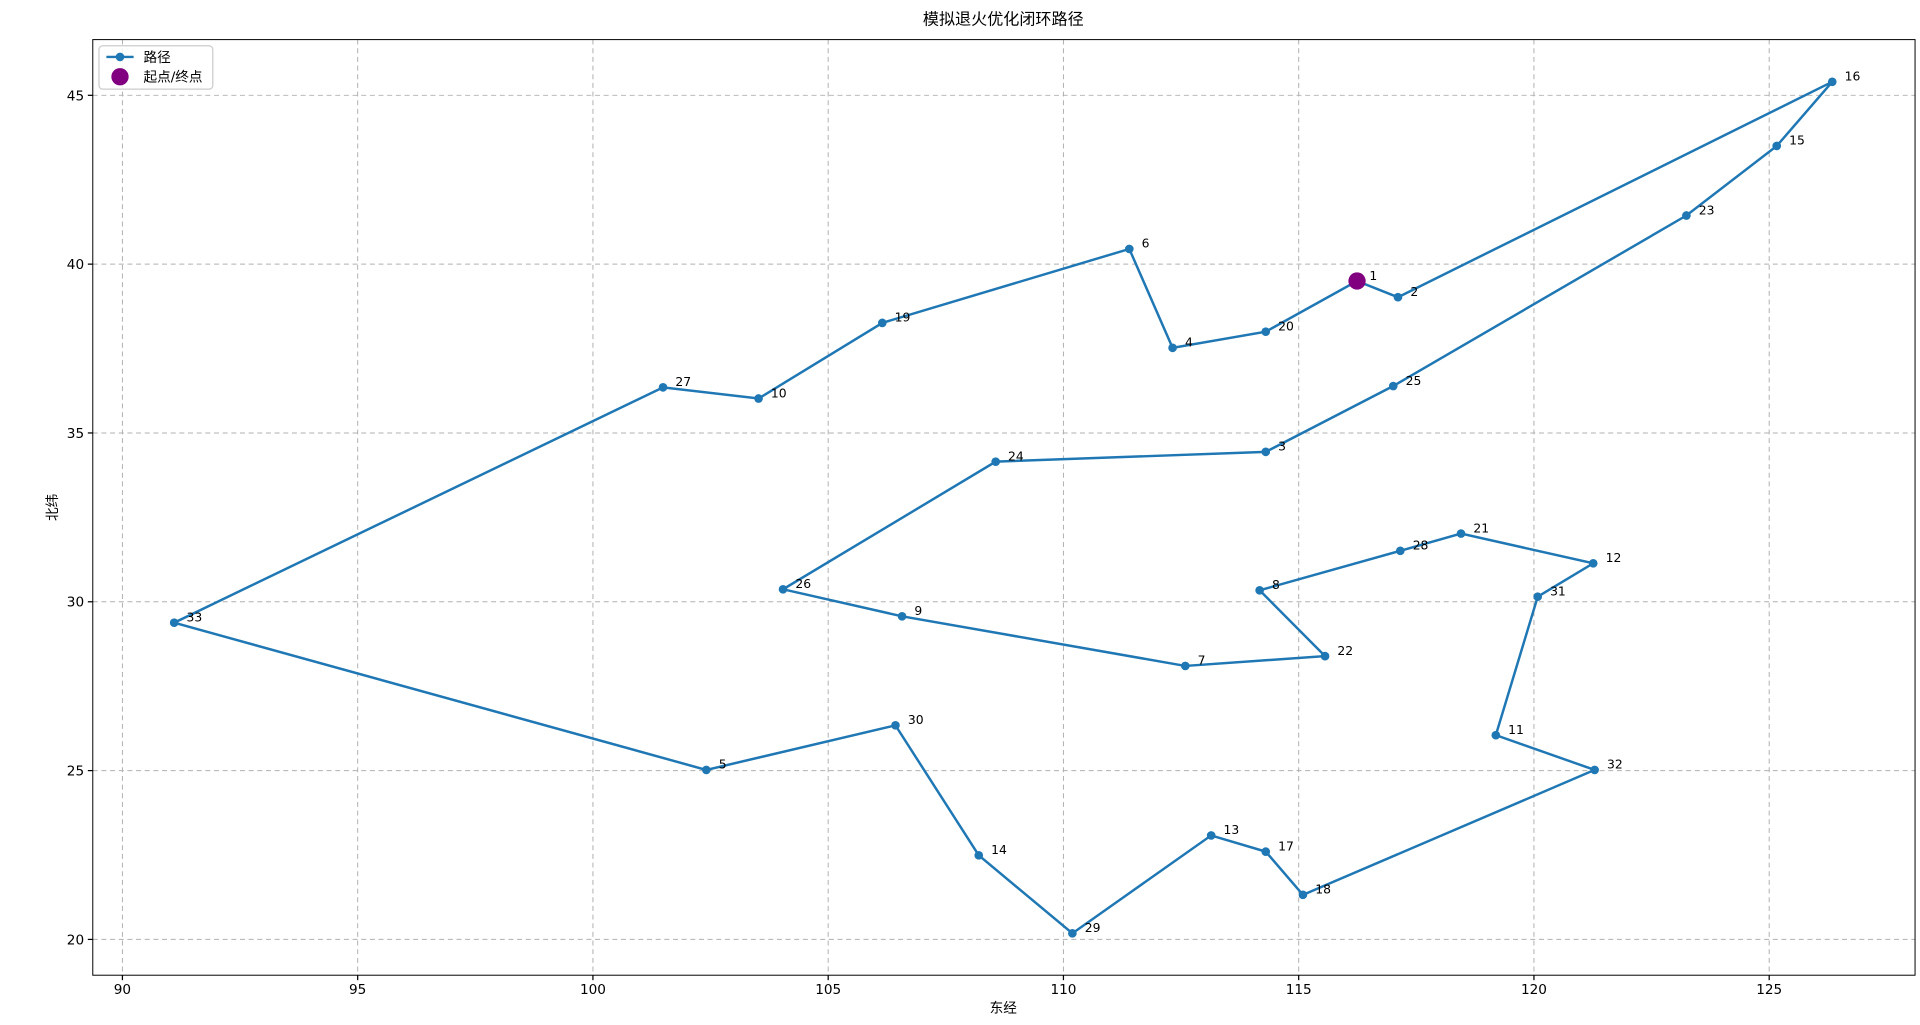 This screenshot has height=1025, width=1920. Describe the element at coordinates (1016, 456) in the screenshot. I see `city-label: 24` at that location.